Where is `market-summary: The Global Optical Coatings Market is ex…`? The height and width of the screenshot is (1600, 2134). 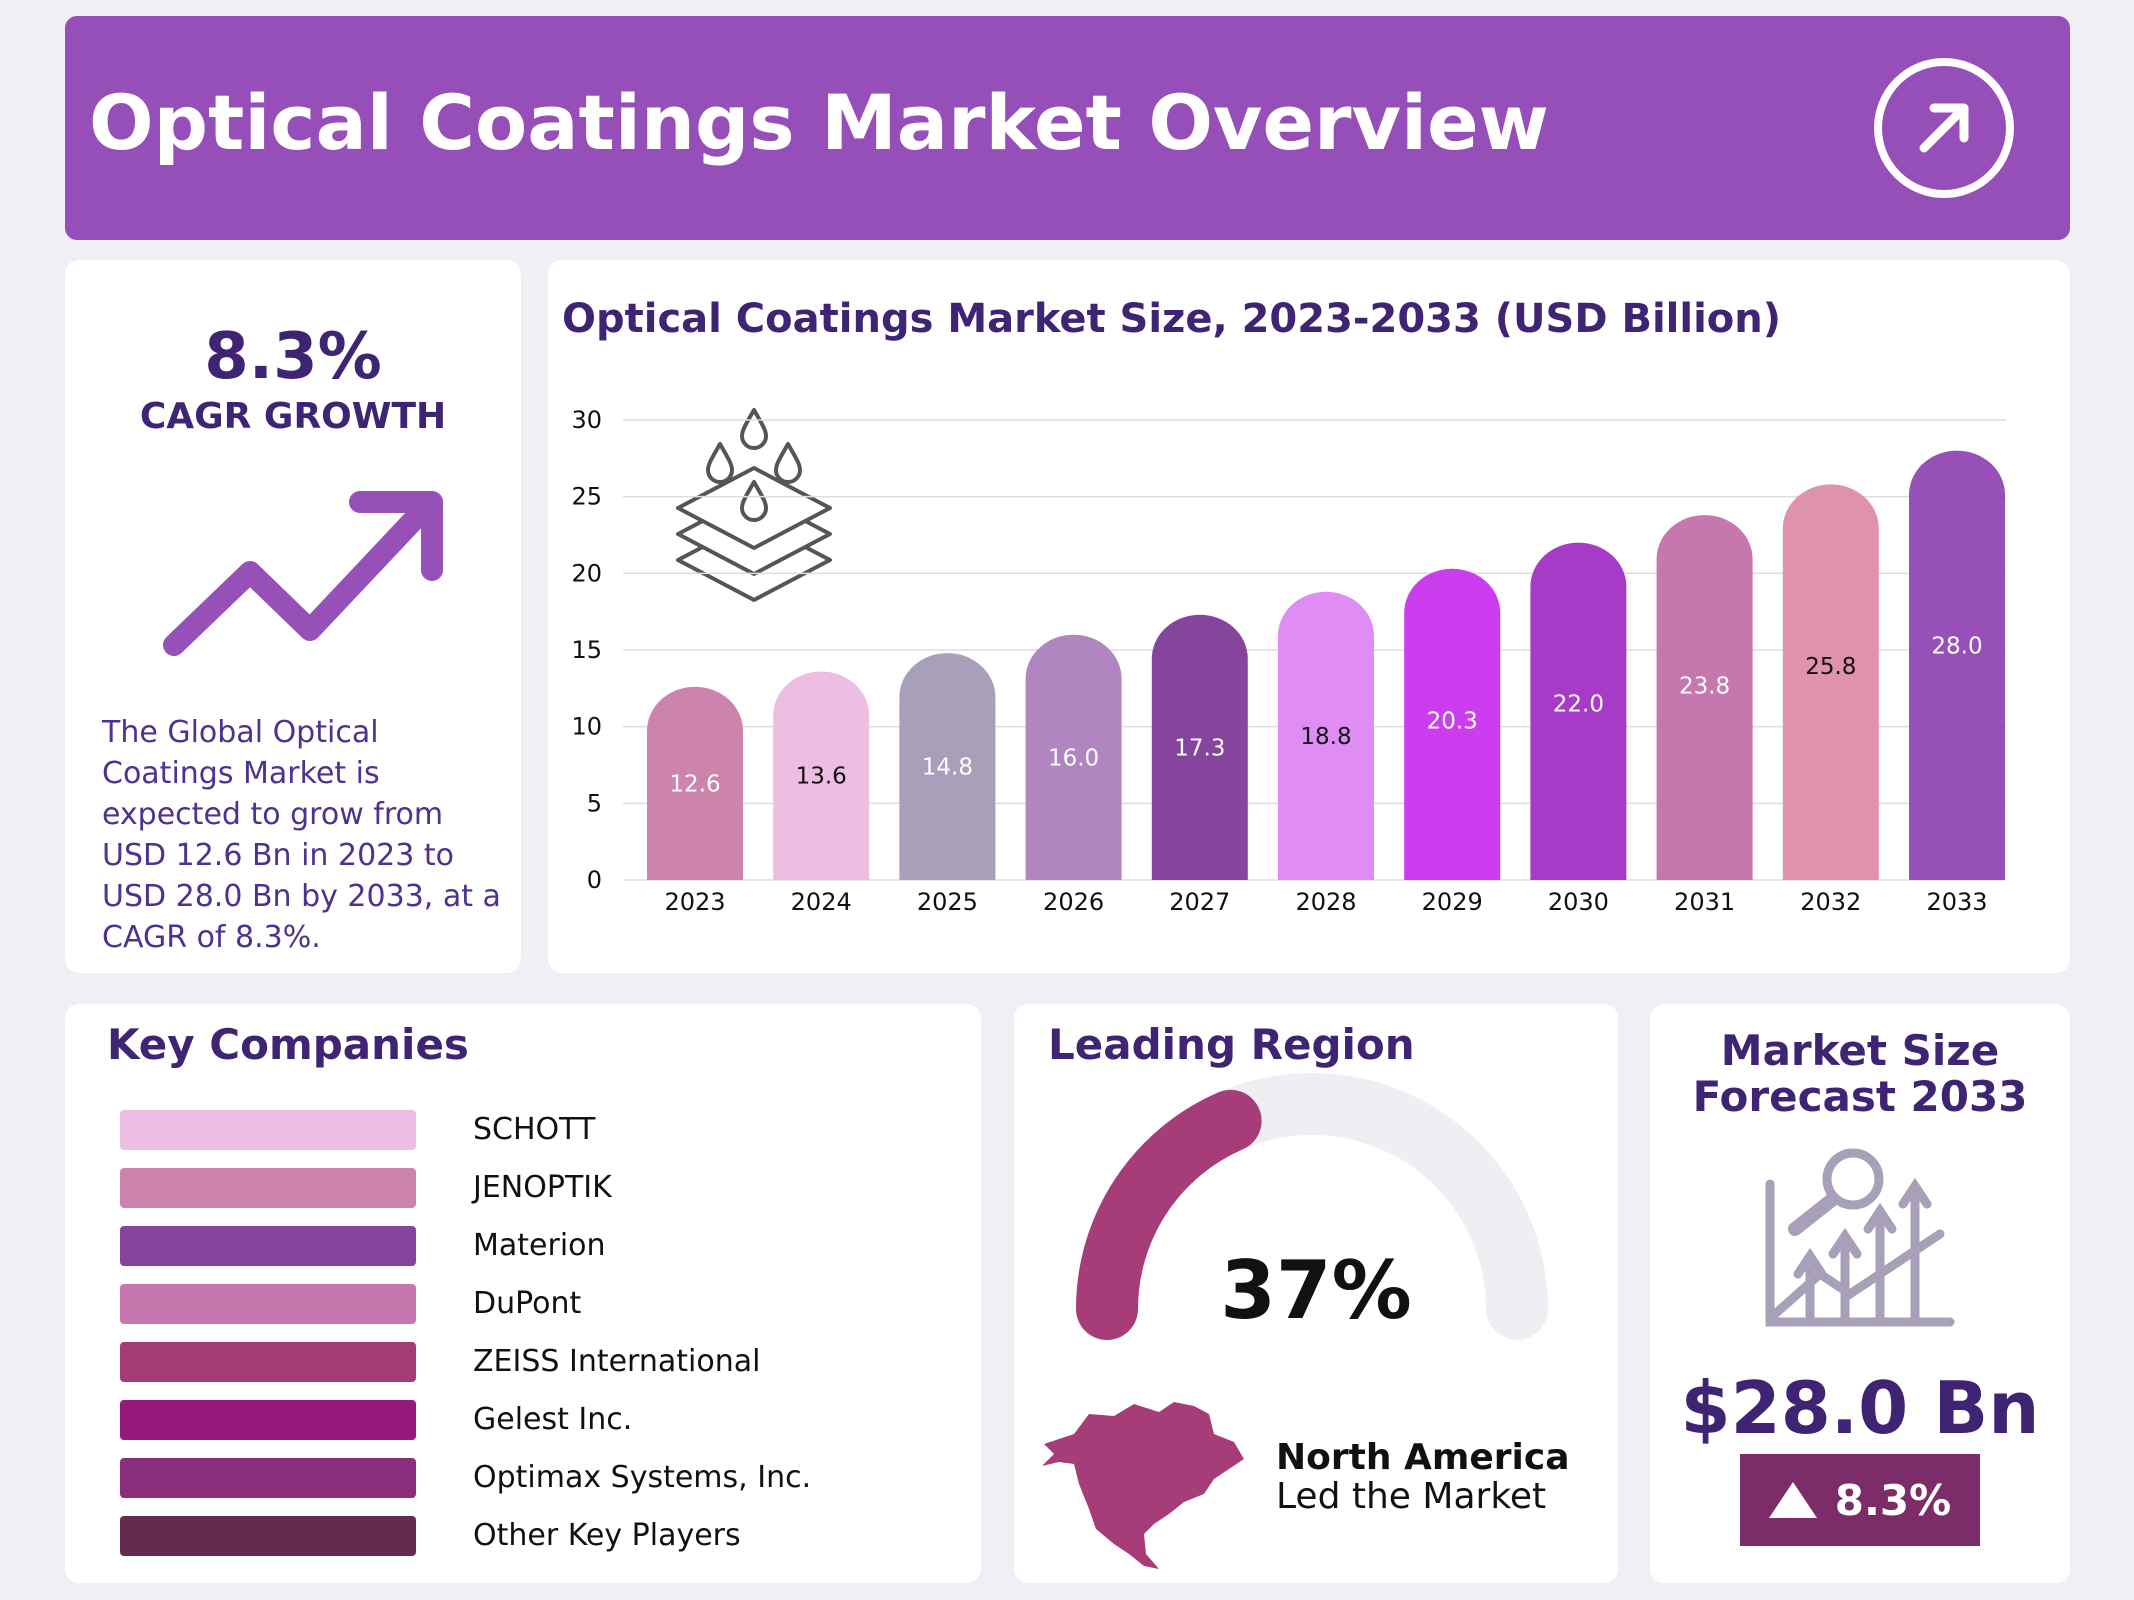 market-summary: The Global Optical Coatings Market is ex… is located at coordinates (301, 835).